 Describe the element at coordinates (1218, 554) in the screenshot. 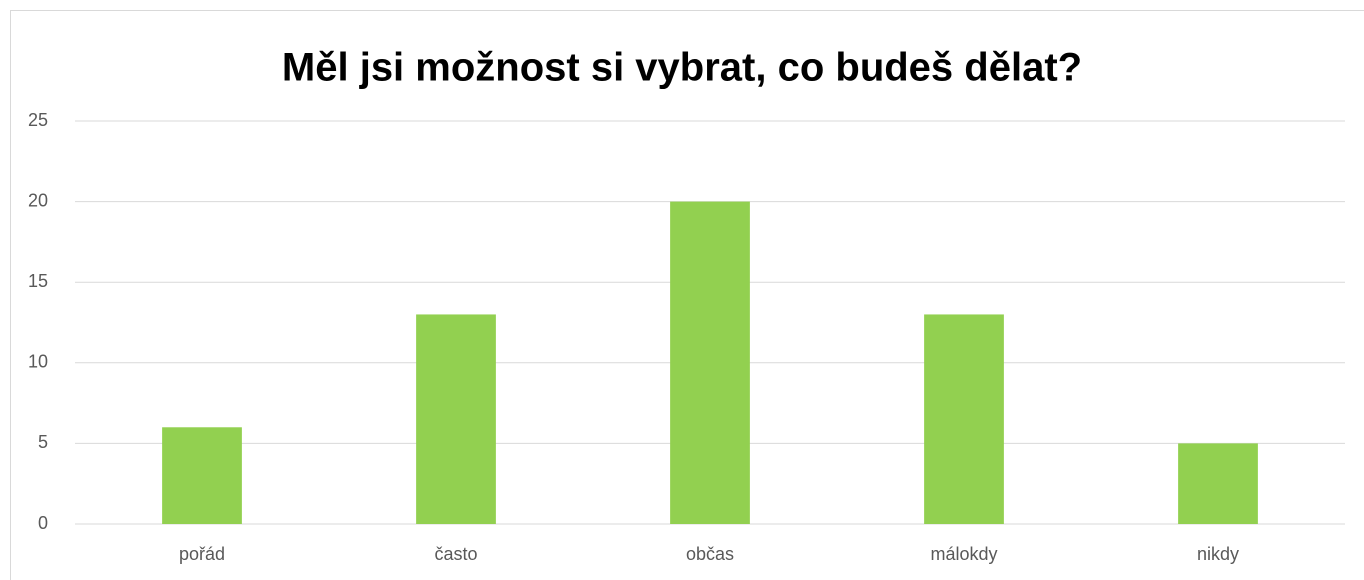

I see `x-tick-label: nikdy` at that location.